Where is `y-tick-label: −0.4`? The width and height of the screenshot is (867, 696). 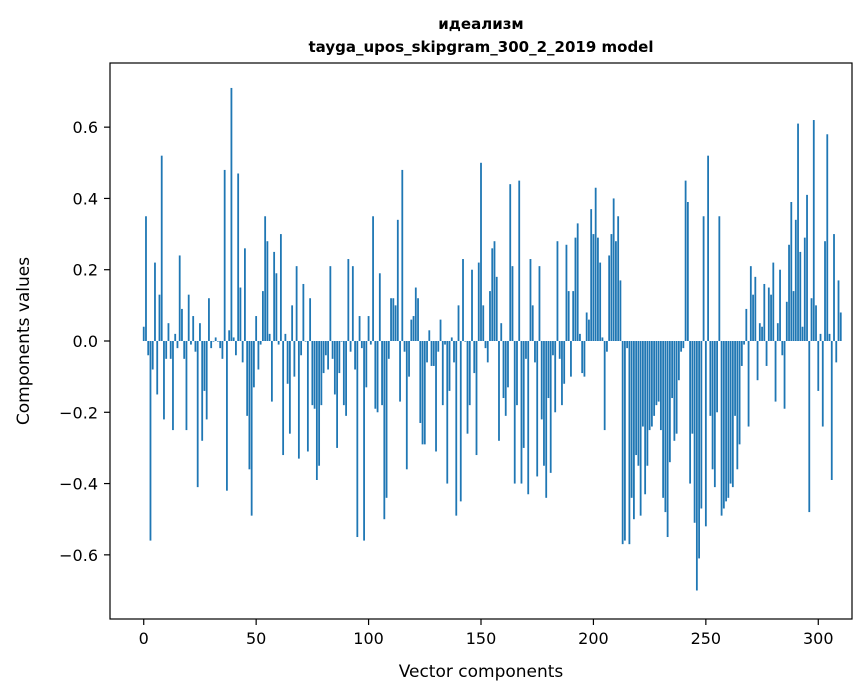 y-tick-label: −0.4 is located at coordinates (78, 484).